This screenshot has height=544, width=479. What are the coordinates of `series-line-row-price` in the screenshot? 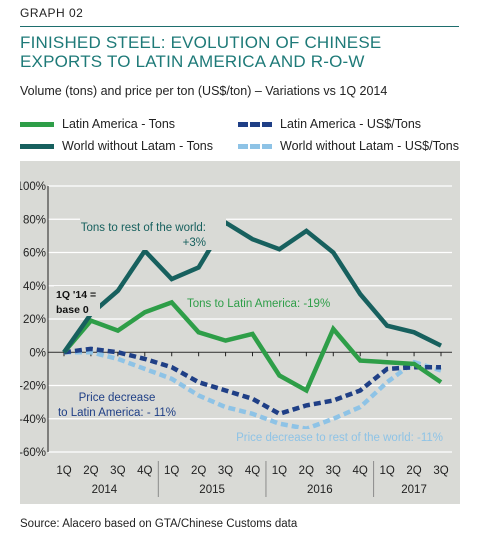 It's located at (253, 391).